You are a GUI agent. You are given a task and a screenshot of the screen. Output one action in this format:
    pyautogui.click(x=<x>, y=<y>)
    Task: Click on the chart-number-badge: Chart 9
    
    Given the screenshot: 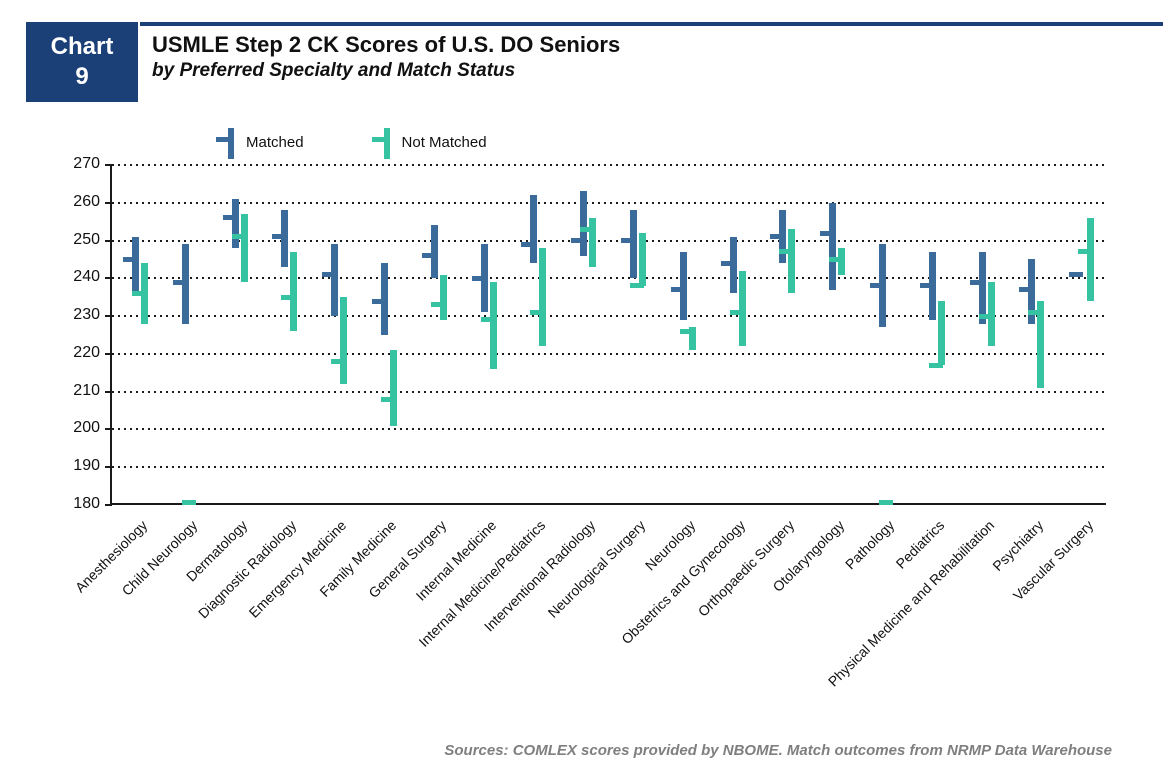 What is the action you would take?
    pyautogui.click(x=82, y=62)
    